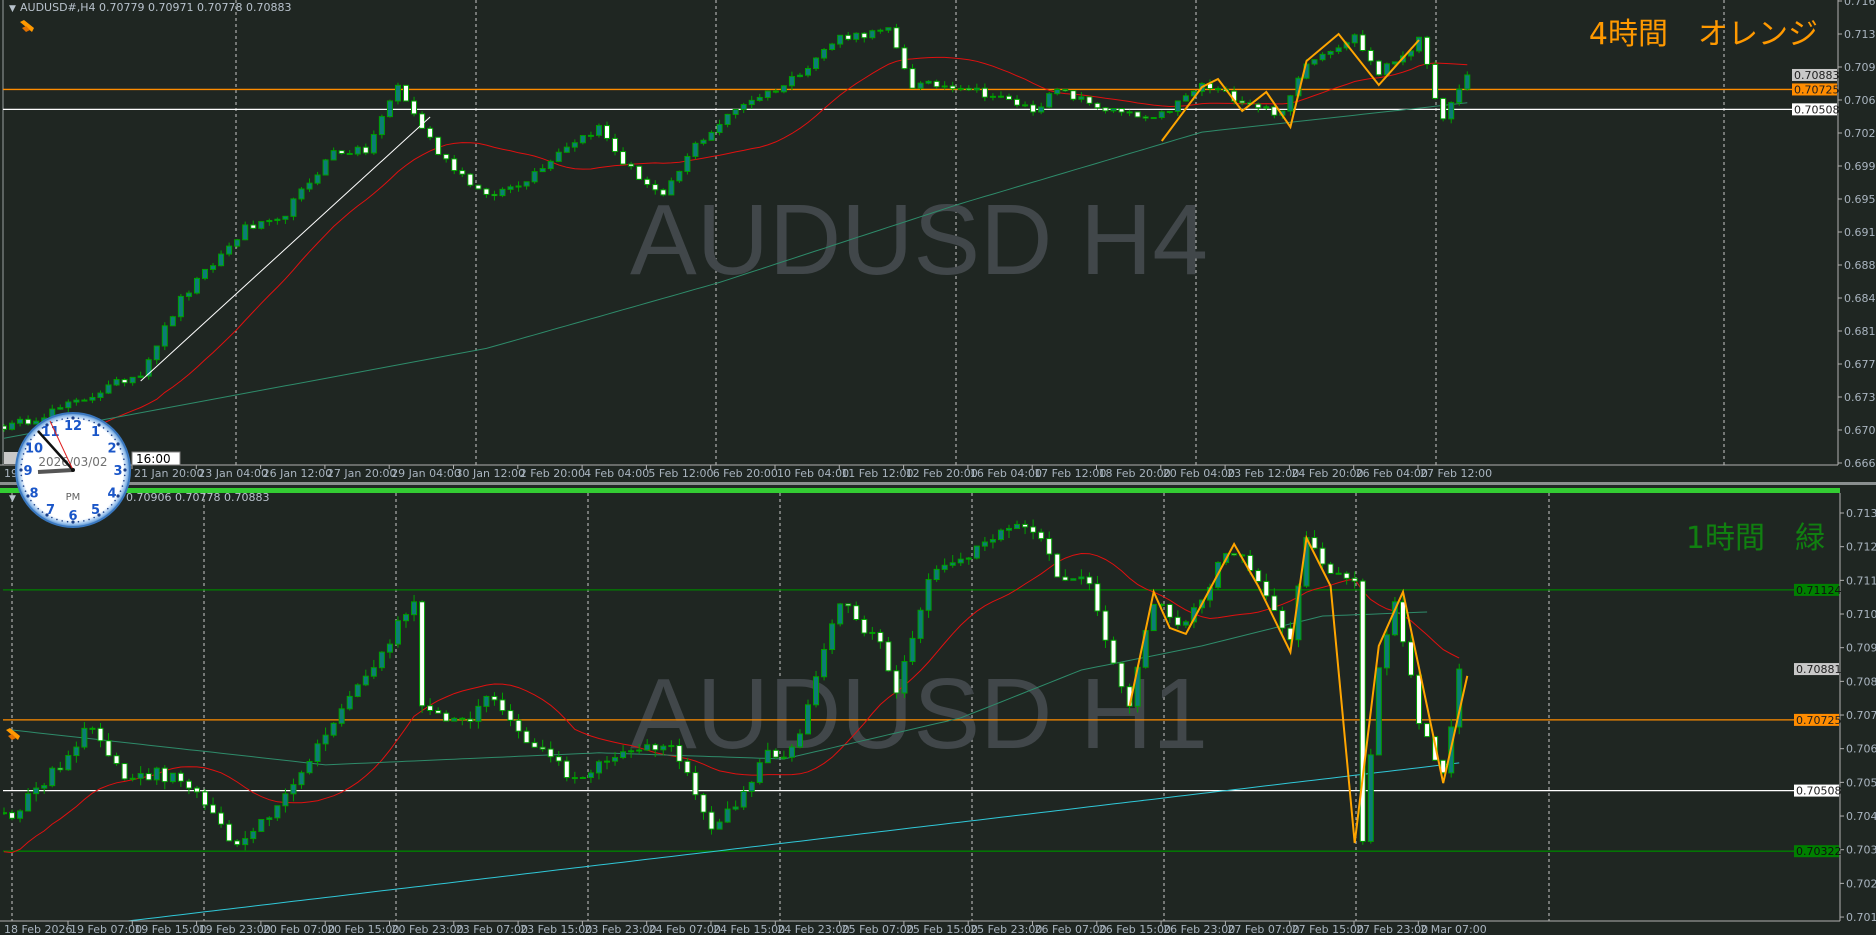 The width and height of the screenshot is (1876, 935). Describe the element at coordinates (111, 449) in the screenshot. I see `clock-numeral: 2` at that location.